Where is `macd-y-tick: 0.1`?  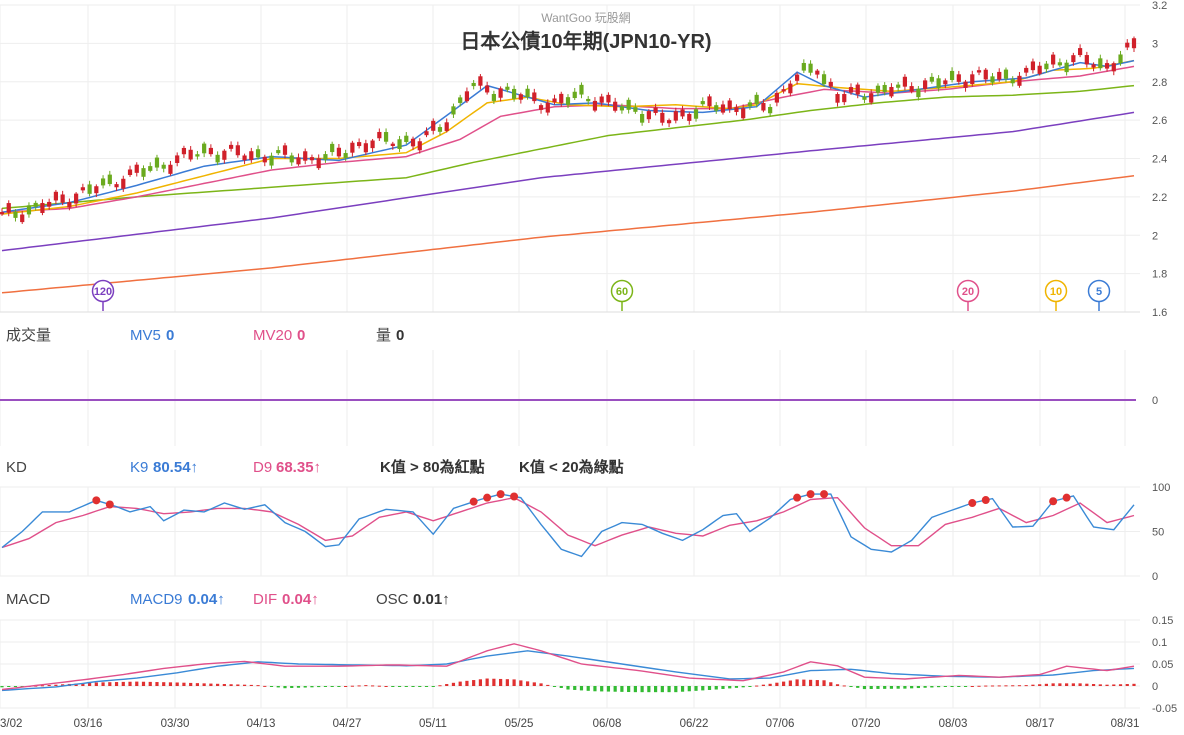 macd-y-tick: 0.1 is located at coordinates (1159, 643).